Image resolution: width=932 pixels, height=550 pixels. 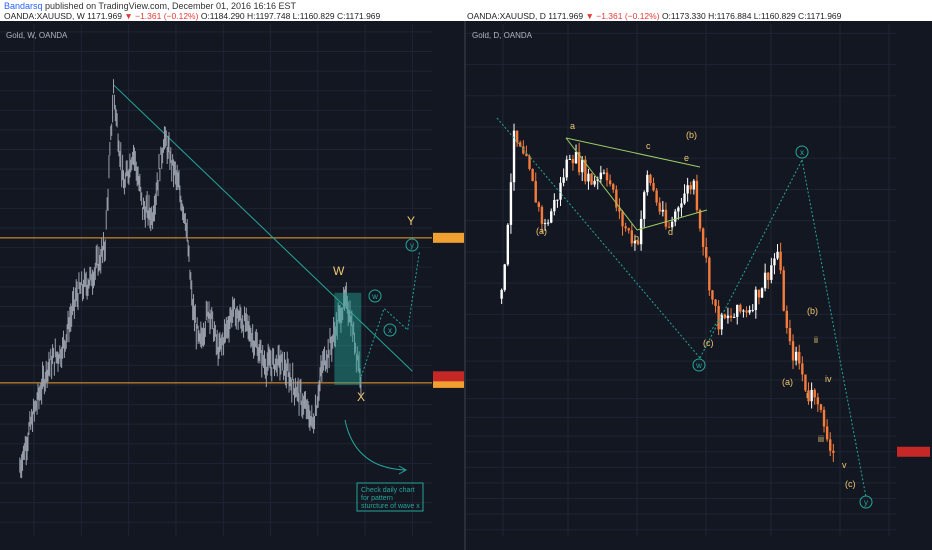 I want to click on right-label-x: x, so click(x=802, y=152).